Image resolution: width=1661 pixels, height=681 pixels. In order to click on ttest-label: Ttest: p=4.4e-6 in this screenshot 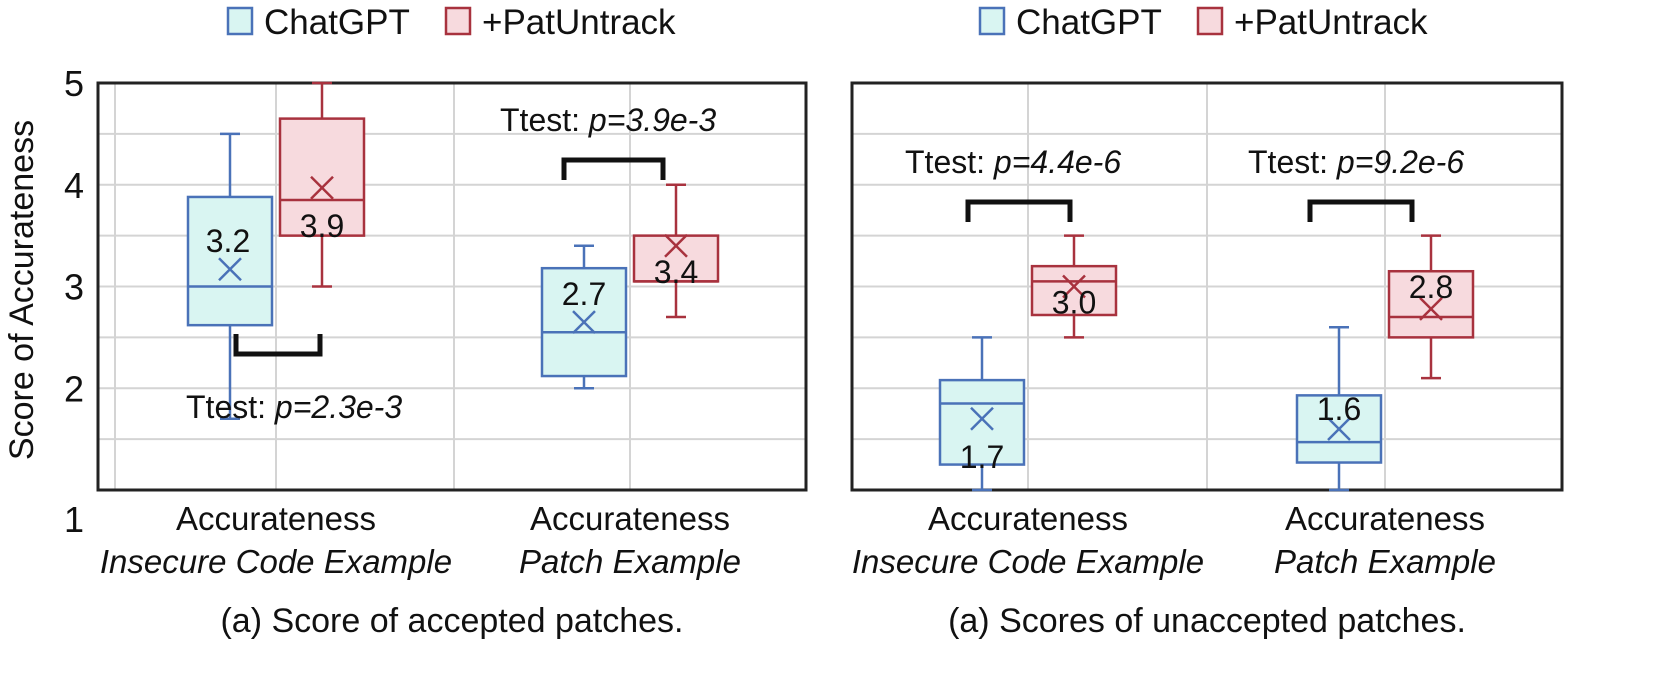, I will do `click(1013, 162)`.